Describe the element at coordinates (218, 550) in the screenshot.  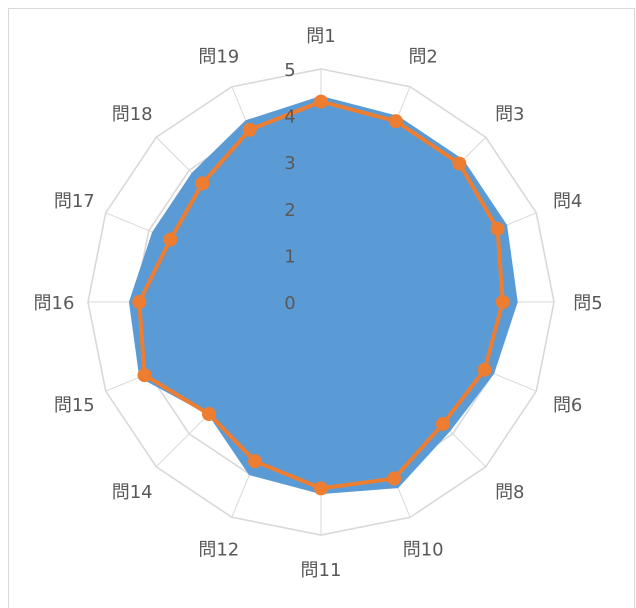
I see `category-label: 問12` at that location.